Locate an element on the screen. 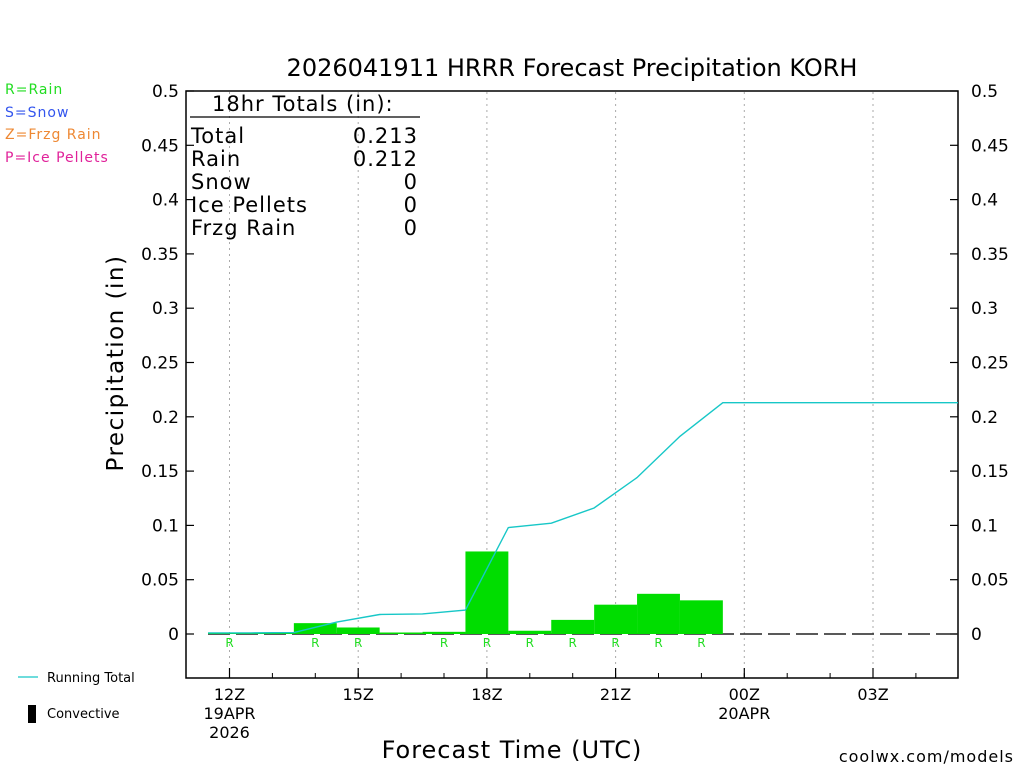  y-tick-label-right: 0.05 is located at coordinates (990, 581).